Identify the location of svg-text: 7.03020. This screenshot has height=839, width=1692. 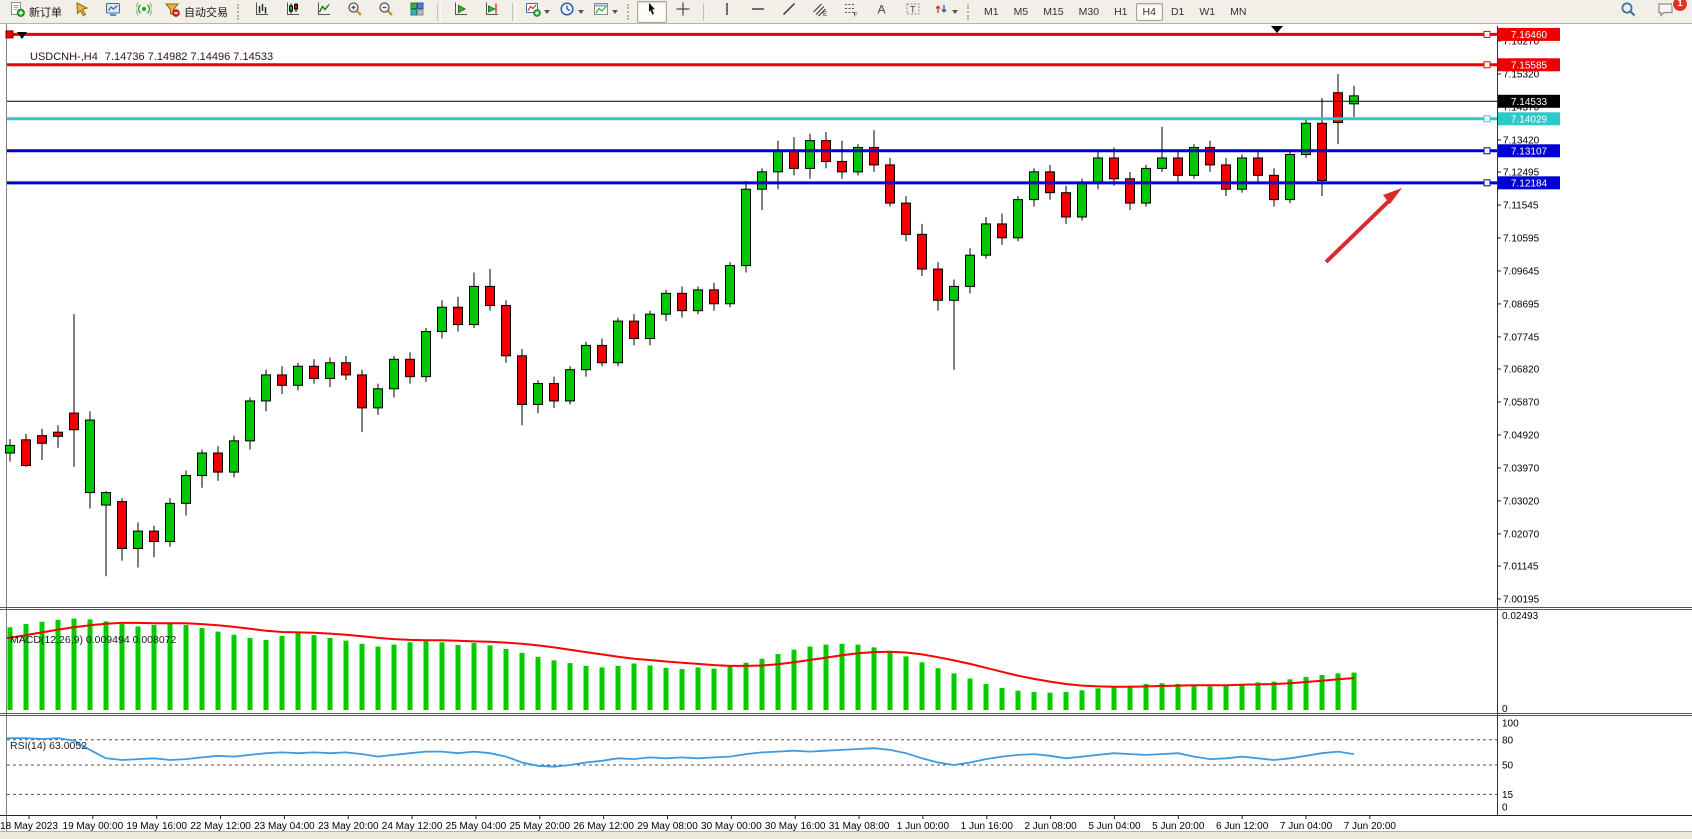
(1521, 501).